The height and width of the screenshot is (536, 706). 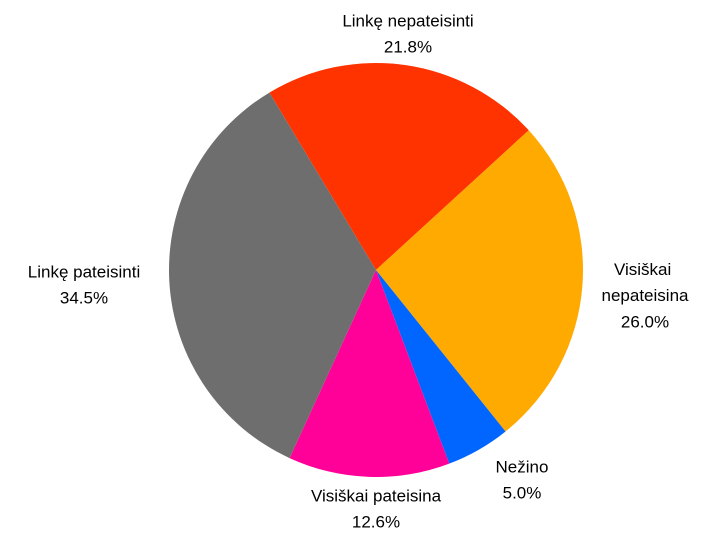 What do you see at coordinates (84, 271) in the screenshot?
I see `slice-label: Linkę pateisinti` at bounding box center [84, 271].